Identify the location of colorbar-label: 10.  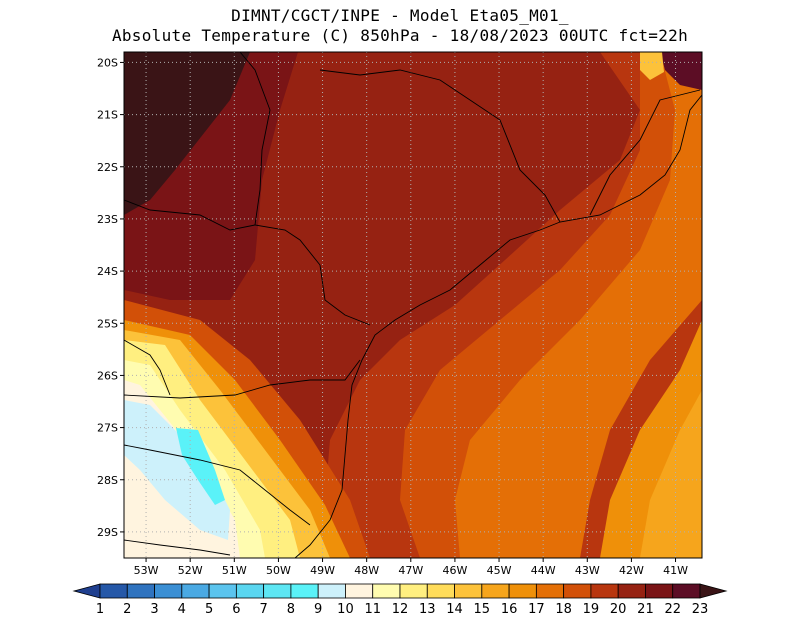
(345, 609).